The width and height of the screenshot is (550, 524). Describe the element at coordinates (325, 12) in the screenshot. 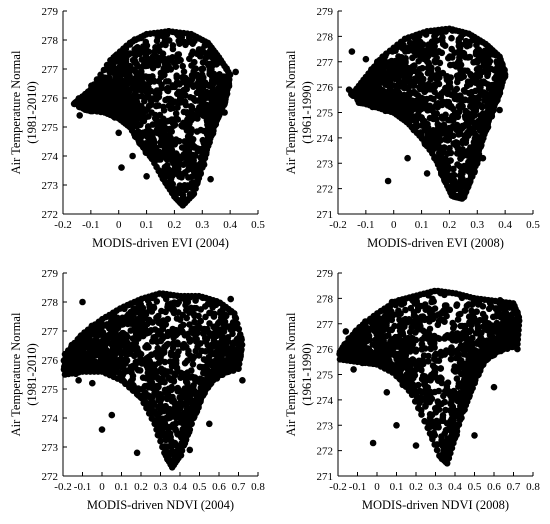

I see `y-tick-label: 279` at that location.